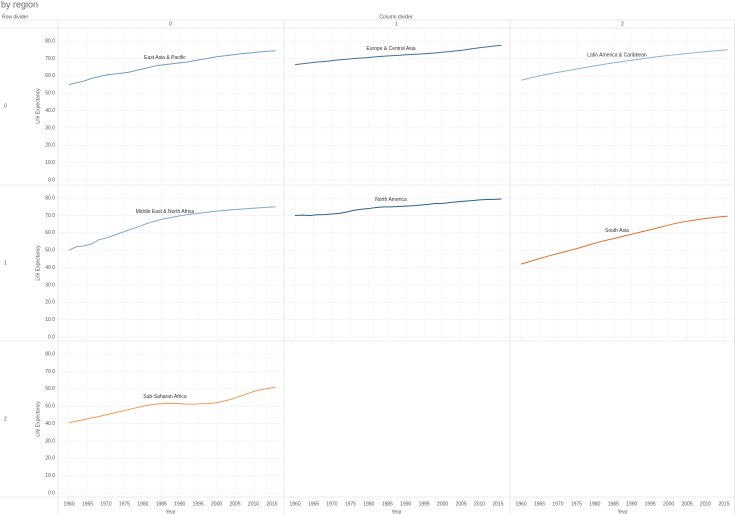 The height and width of the screenshot is (514, 735). Describe the element at coordinates (165, 397) in the screenshot. I see `series-label: Sub-Saharan Africa` at that location.